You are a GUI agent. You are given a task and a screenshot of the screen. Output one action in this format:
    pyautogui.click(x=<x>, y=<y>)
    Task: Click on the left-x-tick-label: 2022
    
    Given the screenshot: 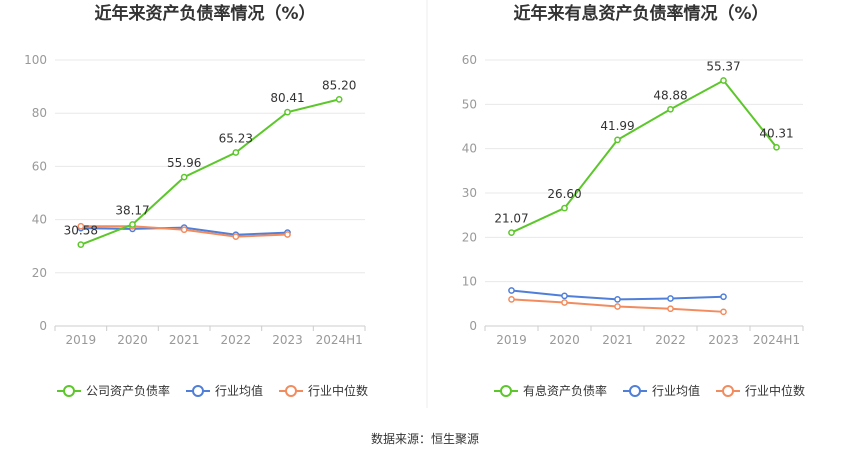 What is the action you would take?
    pyautogui.click(x=236, y=340)
    